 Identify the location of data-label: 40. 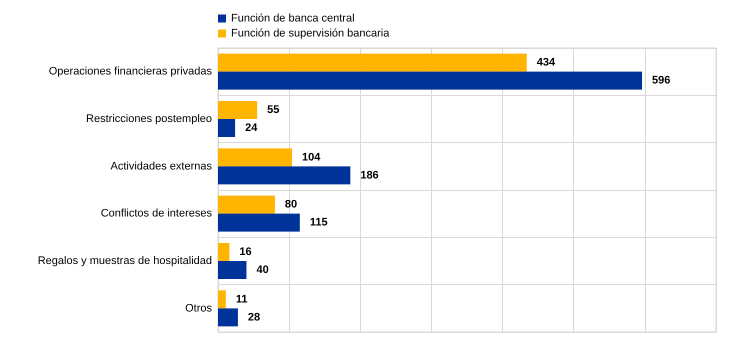
(262, 270).